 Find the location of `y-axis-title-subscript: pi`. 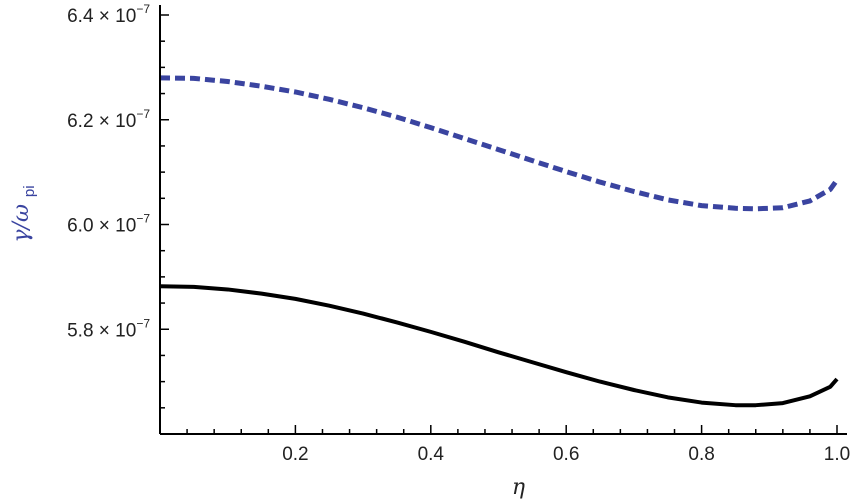

y-axis-title-subscript: pi is located at coordinates (29, 191).